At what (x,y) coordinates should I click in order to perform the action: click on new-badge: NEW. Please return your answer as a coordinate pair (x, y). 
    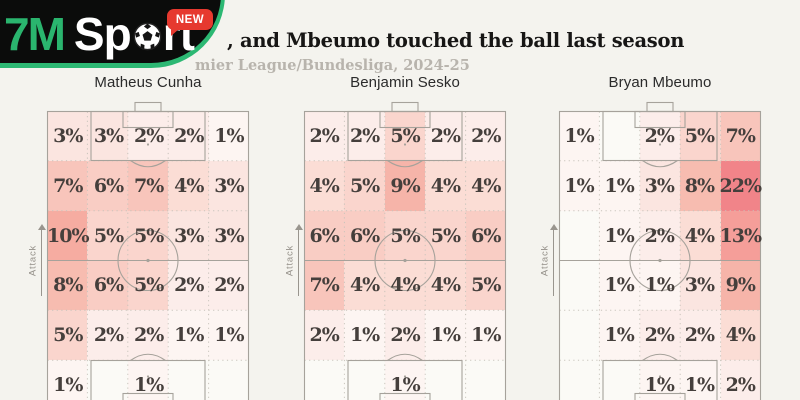
    Looking at the image, I should click on (190, 22).